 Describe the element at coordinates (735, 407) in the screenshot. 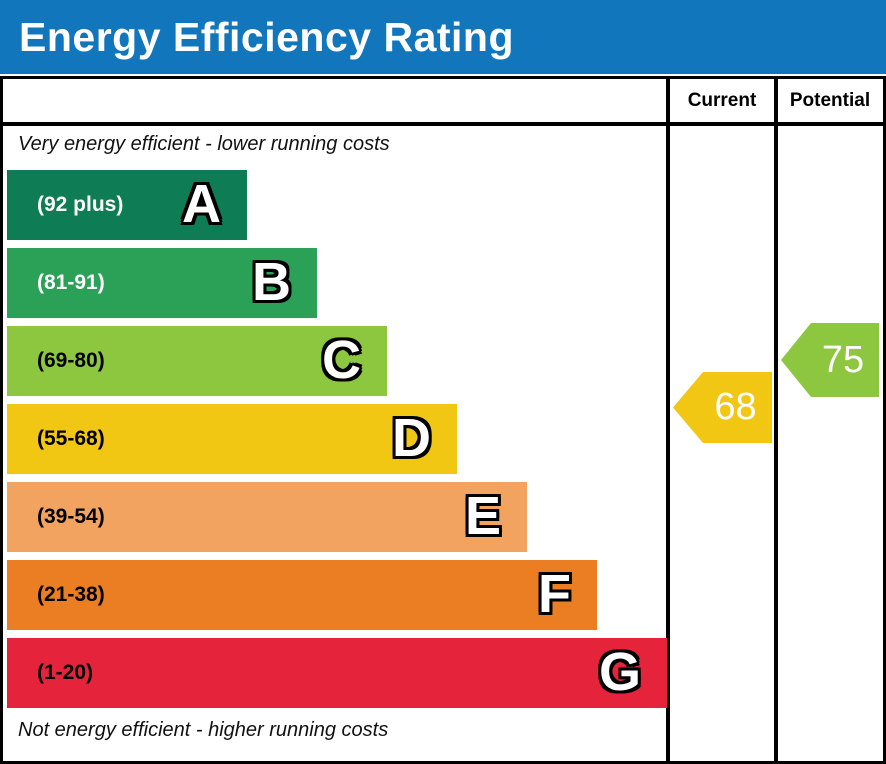

I see `current-value: 68` at that location.